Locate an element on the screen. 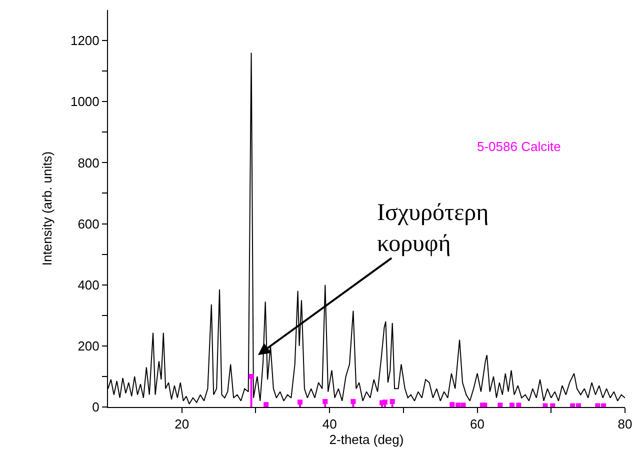 This screenshot has height=461, width=642. x-tick-label: 60 is located at coordinates (477, 424).